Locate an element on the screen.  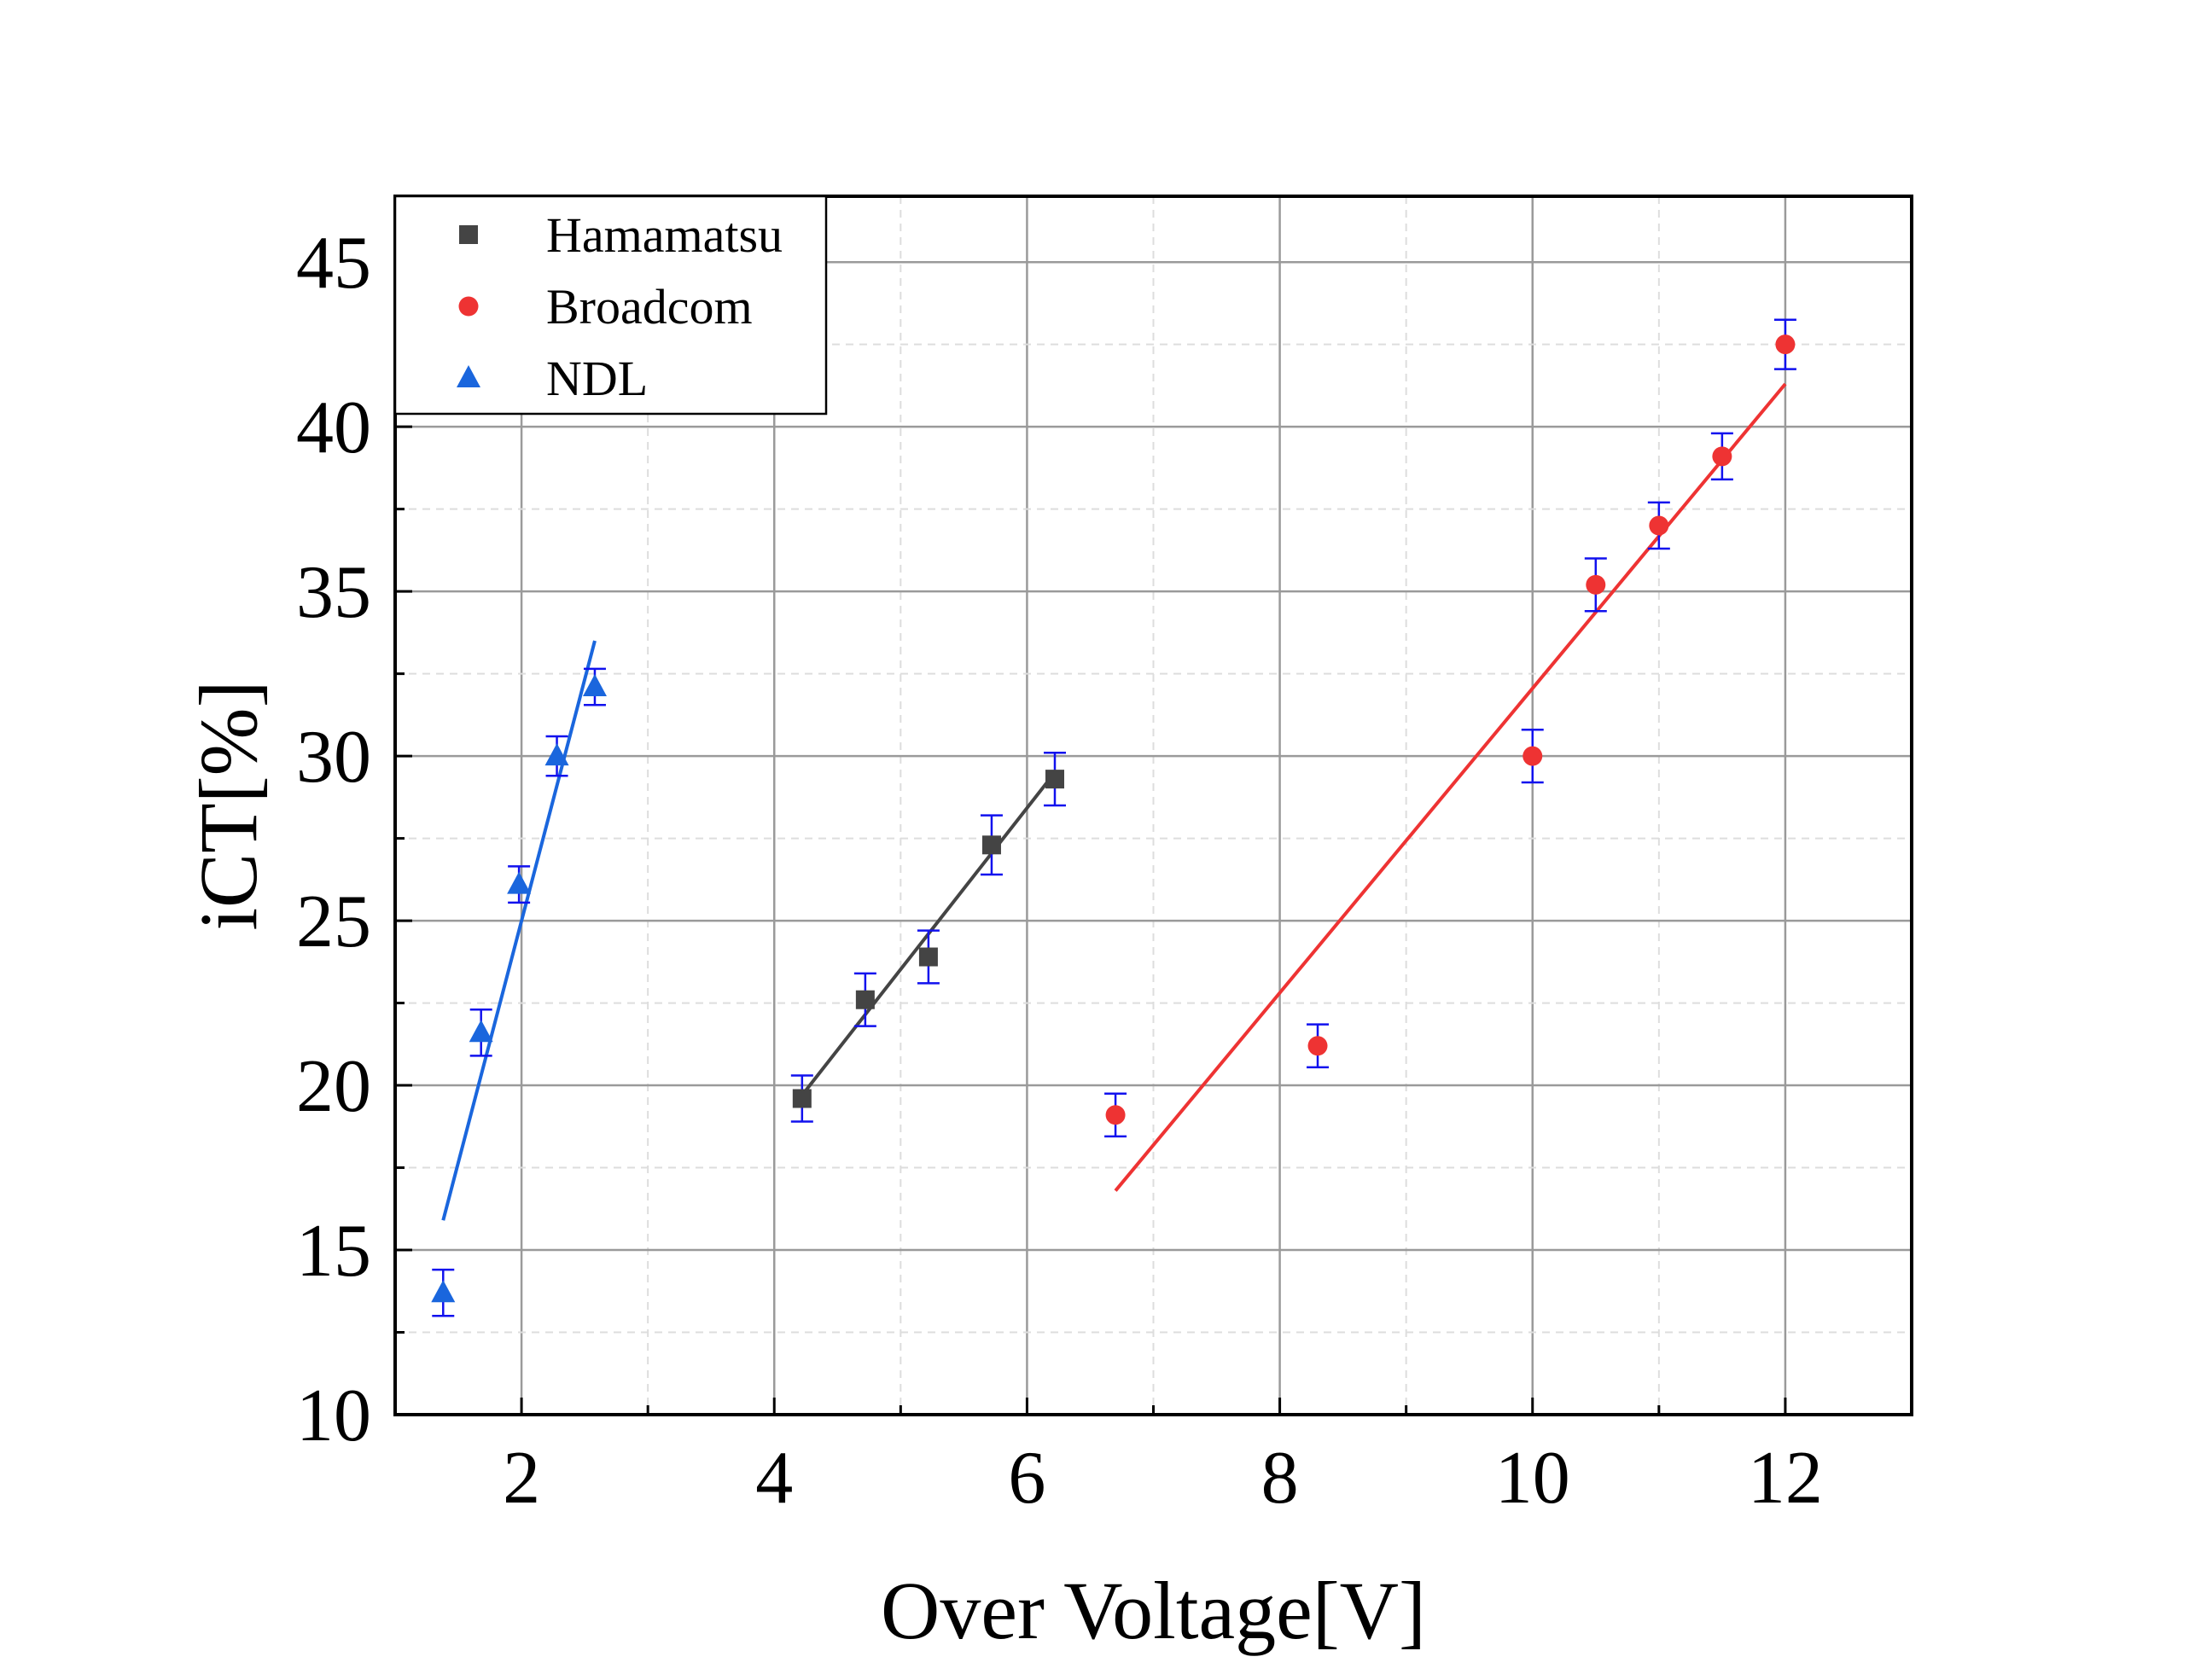
y-tick-label: 20 is located at coordinates (333, 1086).